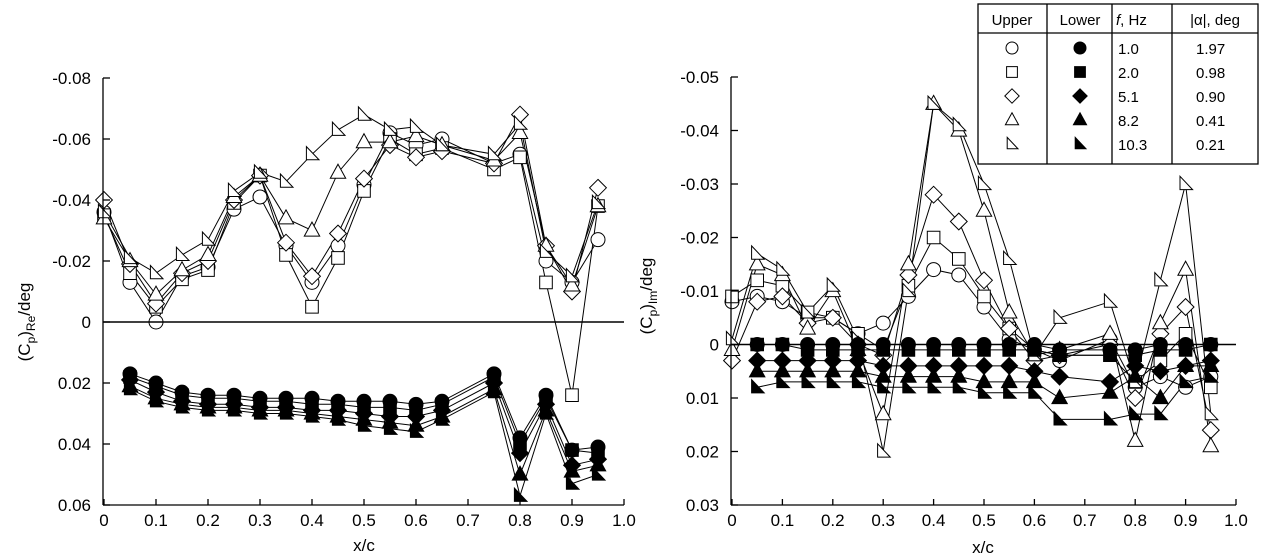  What do you see at coordinates (699, 184) in the screenshot?
I see `y-tick-label: -0.03` at bounding box center [699, 184].